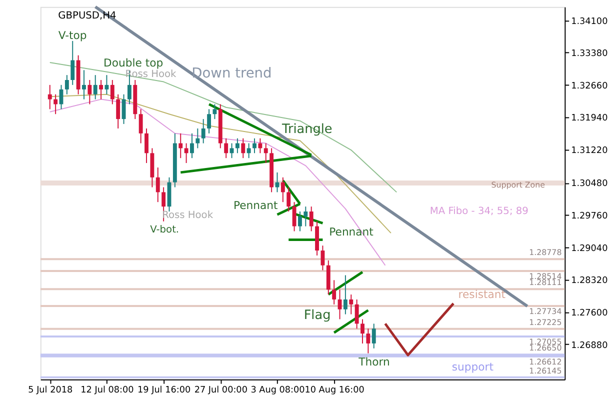 This screenshot has width=610, height=400. What do you see at coordinates (589, 217) in the screenshot?
I see `y-tick-label: 1.29760` at bounding box center [589, 217].